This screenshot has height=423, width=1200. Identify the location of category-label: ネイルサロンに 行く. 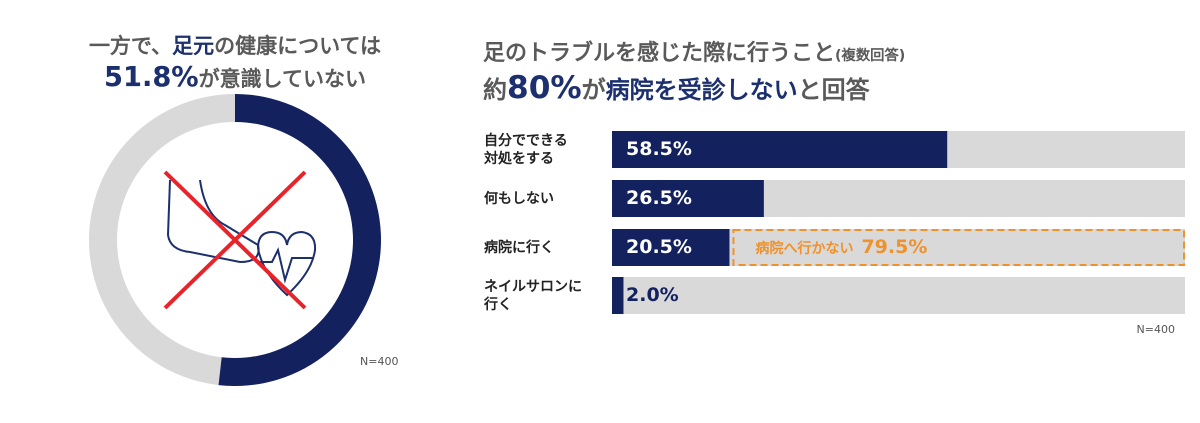
(533, 295).